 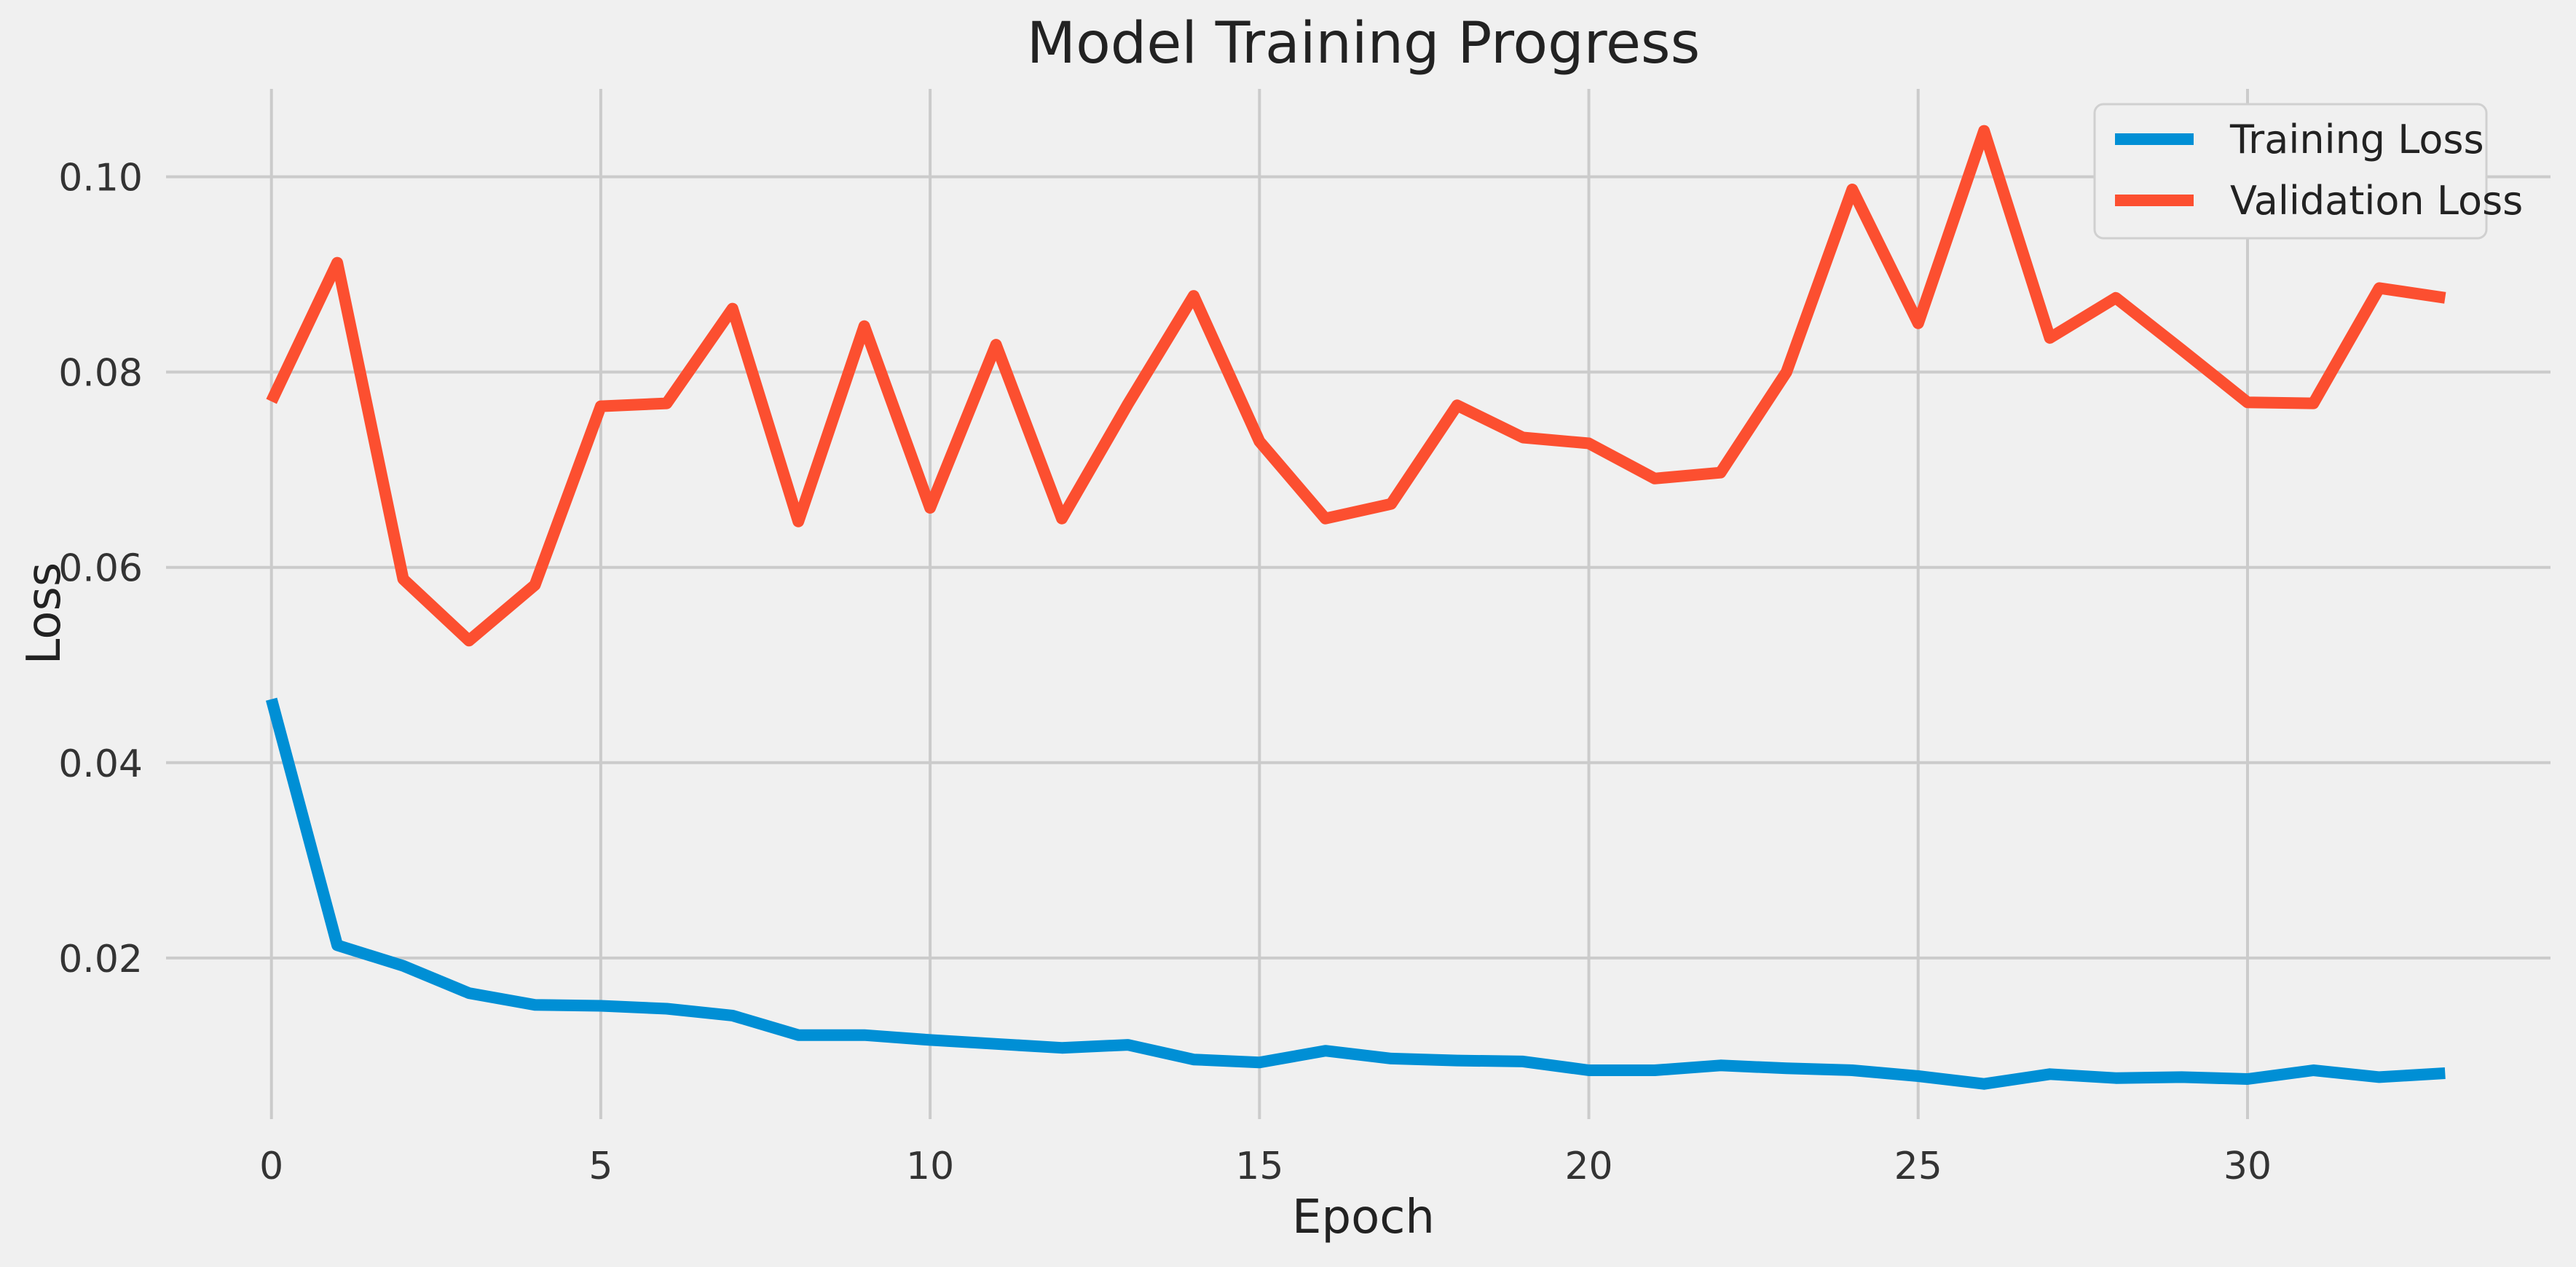 What do you see at coordinates (100, 569) in the screenshot?
I see `y-tick-label: 0.06` at bounding box center [100, 569].